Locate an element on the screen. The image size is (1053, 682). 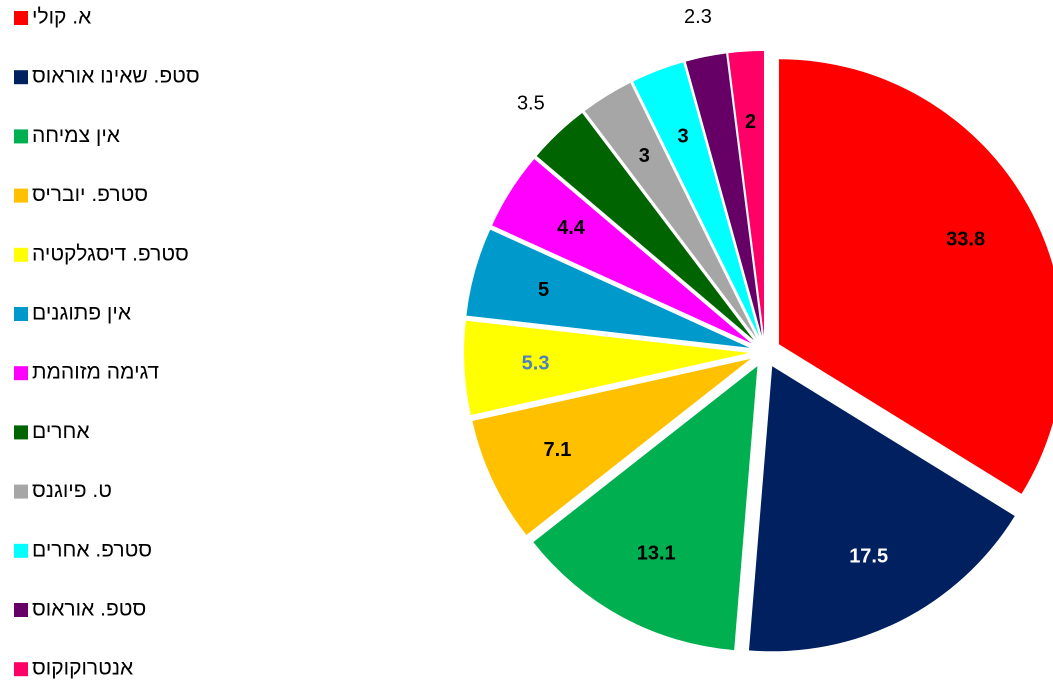
data-label: 17.5 is located at coordinates (868, 556).